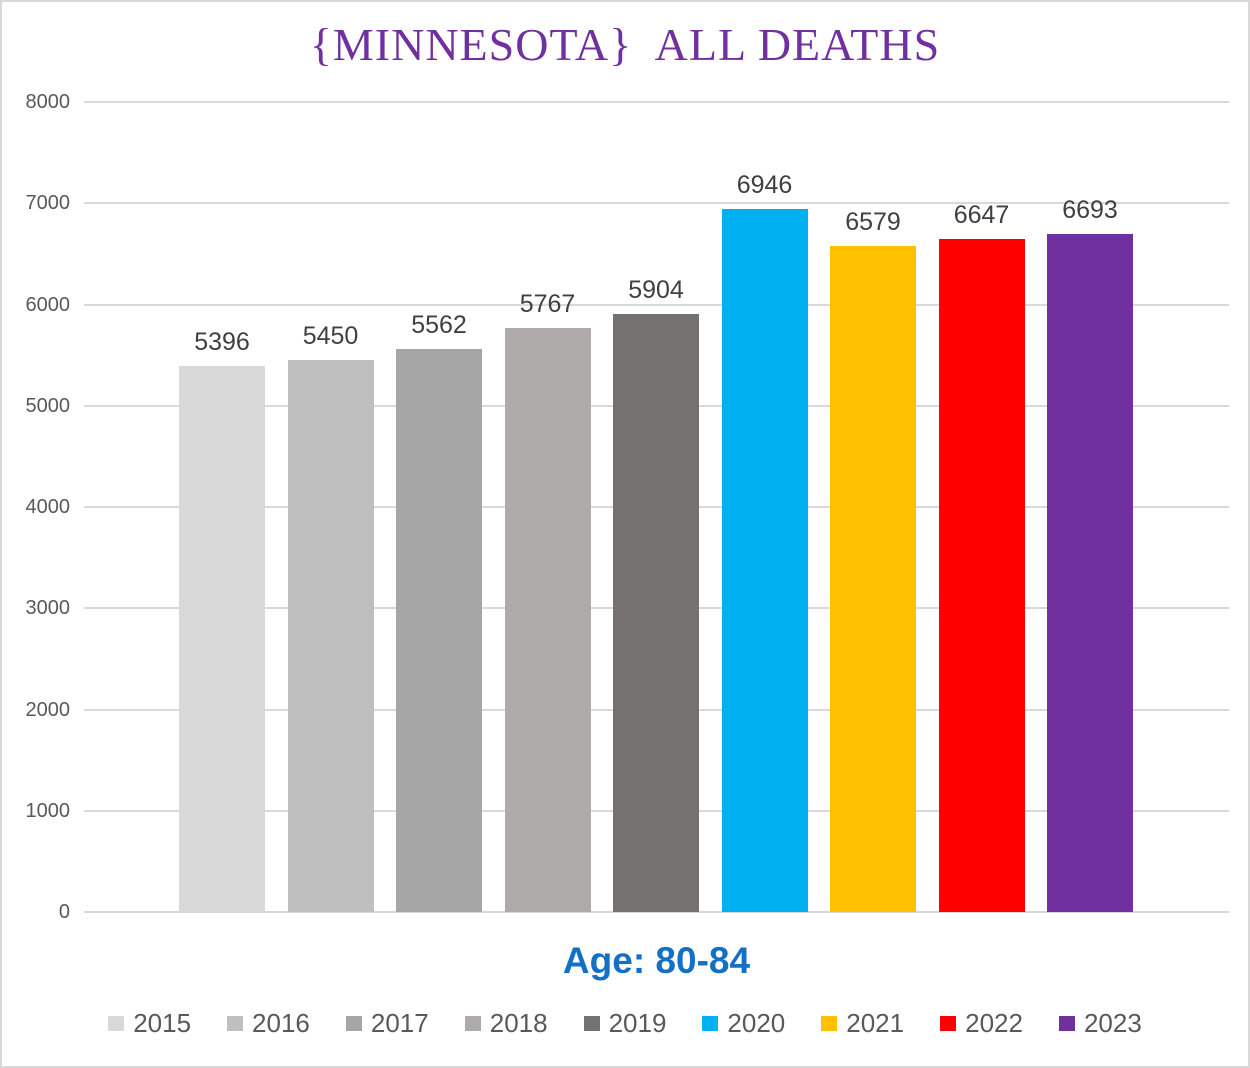 Image resolution: width=1250 pixels, height=1068 pixels. What do you see at coordinates (399, 1023) in the screenshot?
I see `legend-label: 2017` at bounding box center [399, 1023].